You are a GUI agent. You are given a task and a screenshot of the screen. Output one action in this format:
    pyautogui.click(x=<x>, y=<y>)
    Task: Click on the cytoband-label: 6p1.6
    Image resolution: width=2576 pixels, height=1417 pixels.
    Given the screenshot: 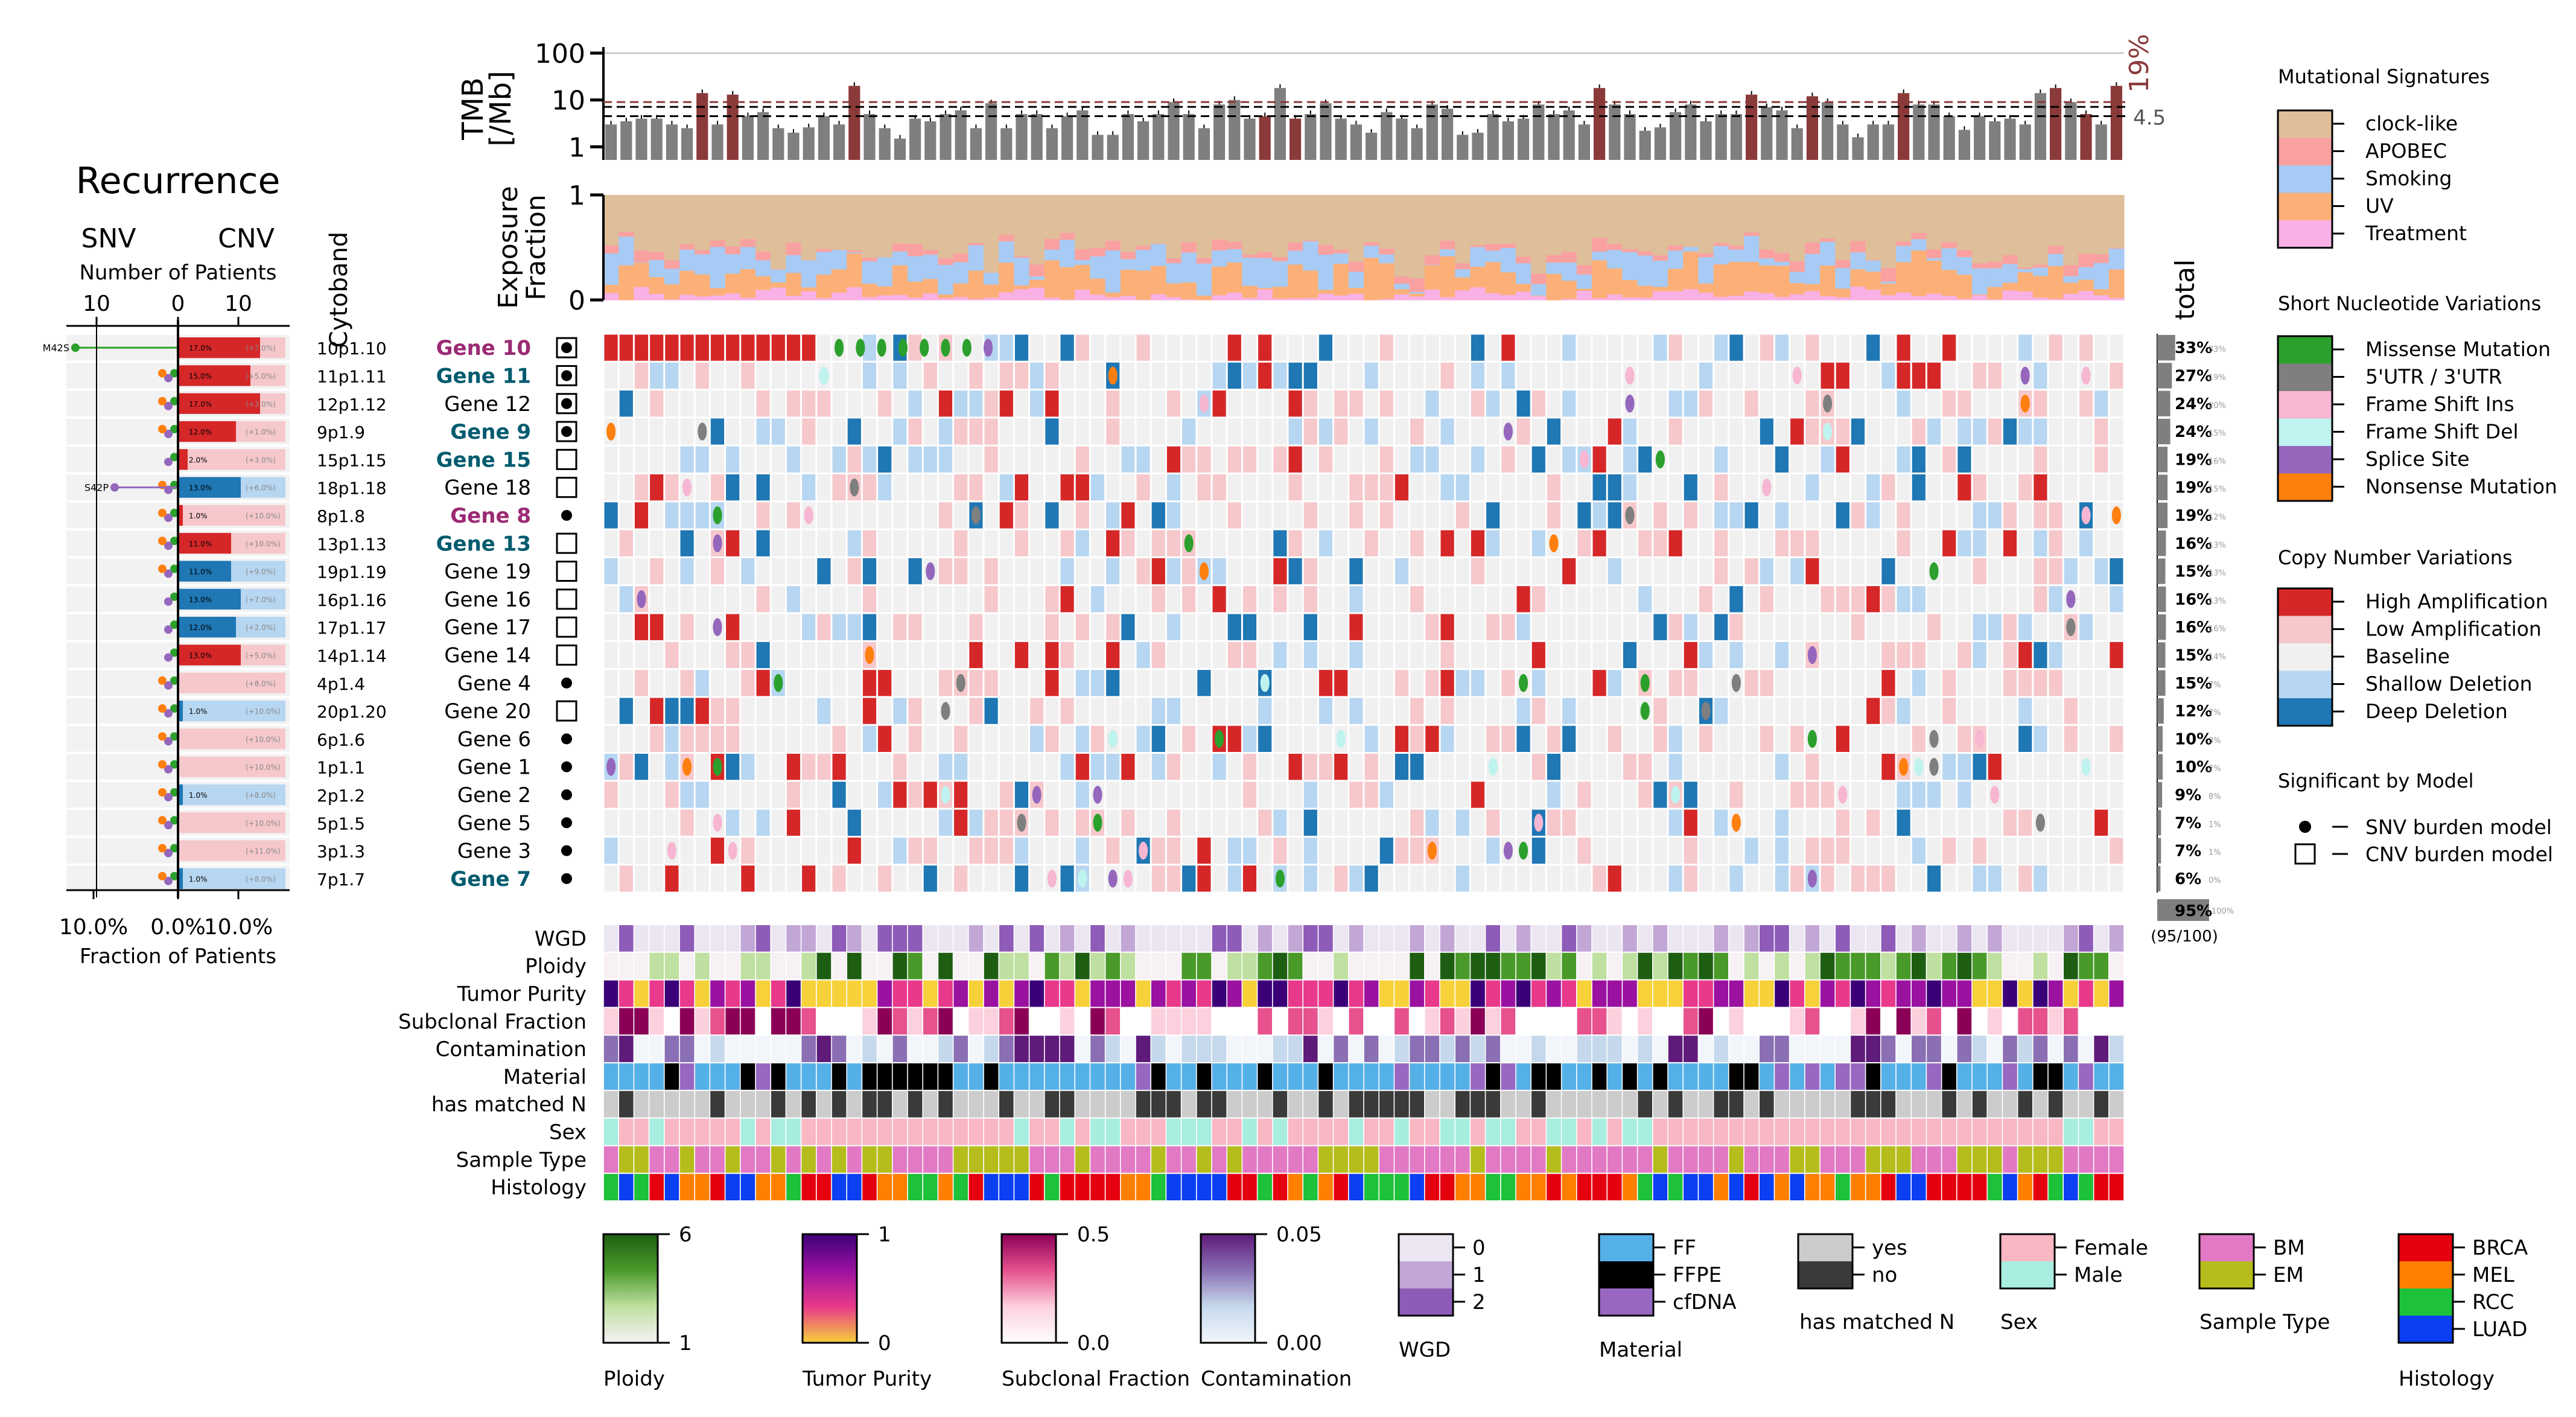 What is the action you would take?
    pyautogui.click(x=341, y=740)
    